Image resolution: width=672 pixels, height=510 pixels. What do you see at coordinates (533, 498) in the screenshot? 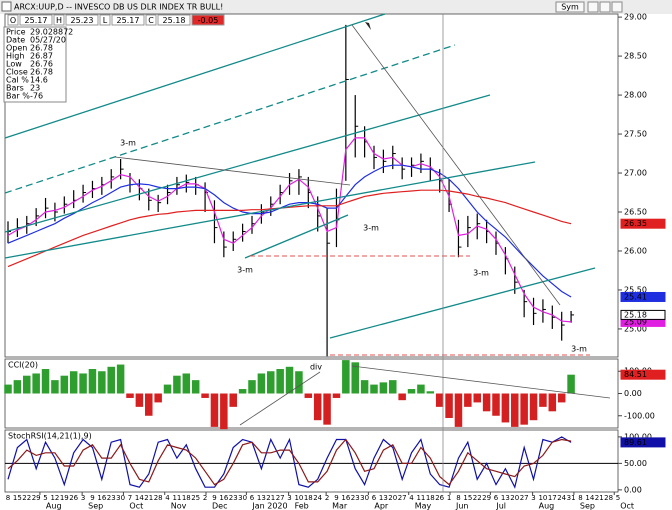
I see `x-day-label: 3` at bounding box center [533, 498].